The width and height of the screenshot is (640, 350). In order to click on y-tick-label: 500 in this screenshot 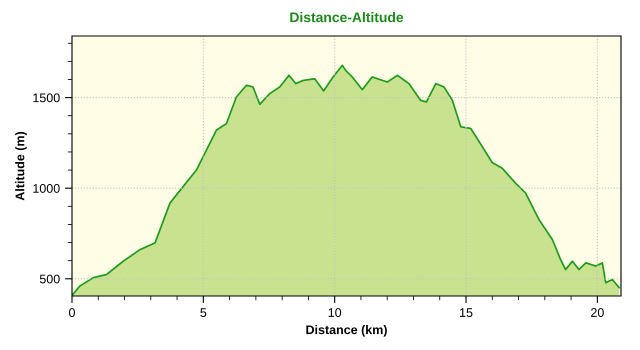, I will do `click(50, 279)`.